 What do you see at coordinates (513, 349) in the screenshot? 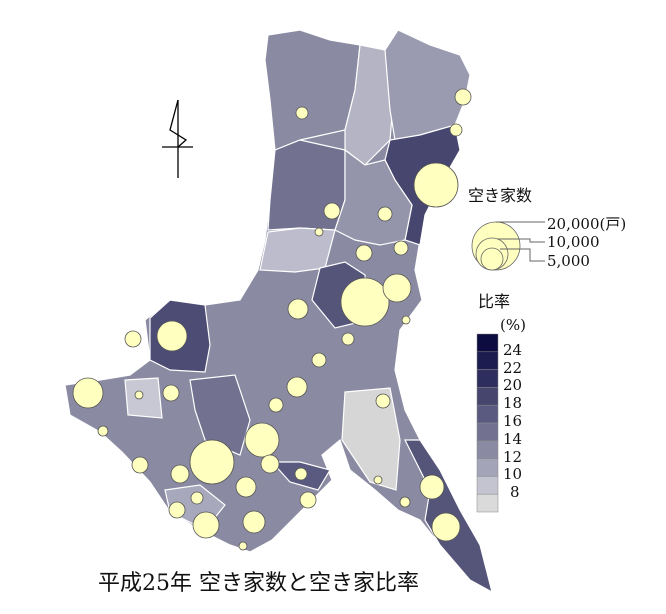
I see `ratio-tick-label: 24` at bounding box center [513, 349].